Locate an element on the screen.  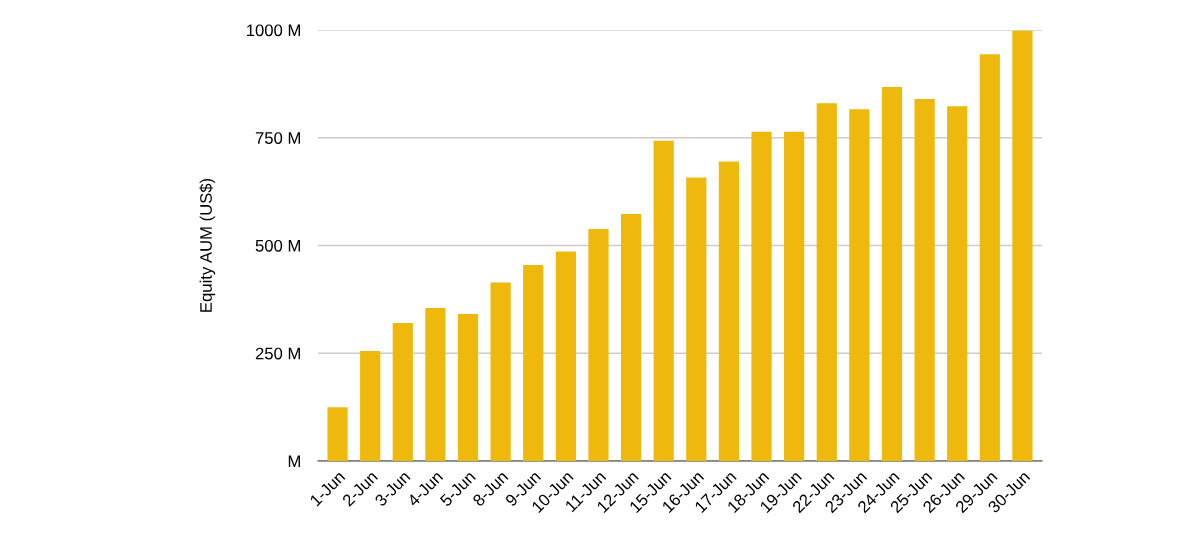
y-tick-label: M is located at coordinates (294, 461).